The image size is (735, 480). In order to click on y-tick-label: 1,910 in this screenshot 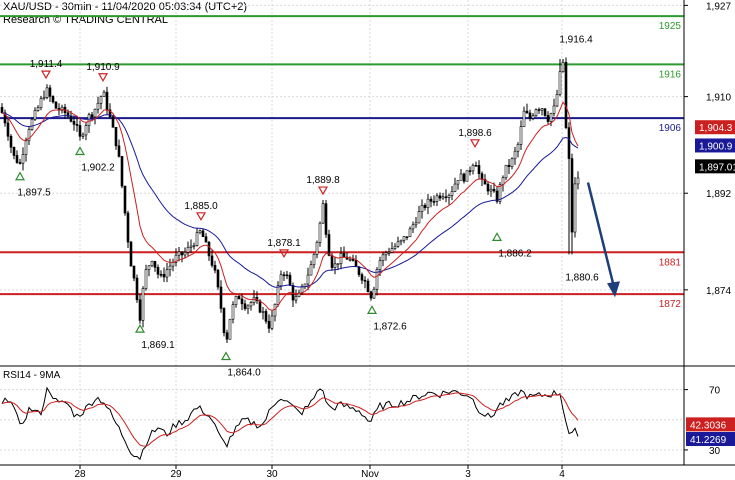, I will do `click(718, 98)`.